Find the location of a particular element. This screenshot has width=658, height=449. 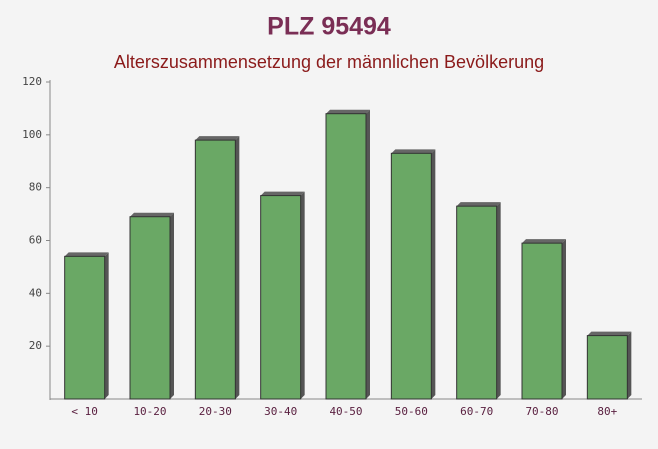

x-tick-label: 10-20 is located at coordinates (149, 411).